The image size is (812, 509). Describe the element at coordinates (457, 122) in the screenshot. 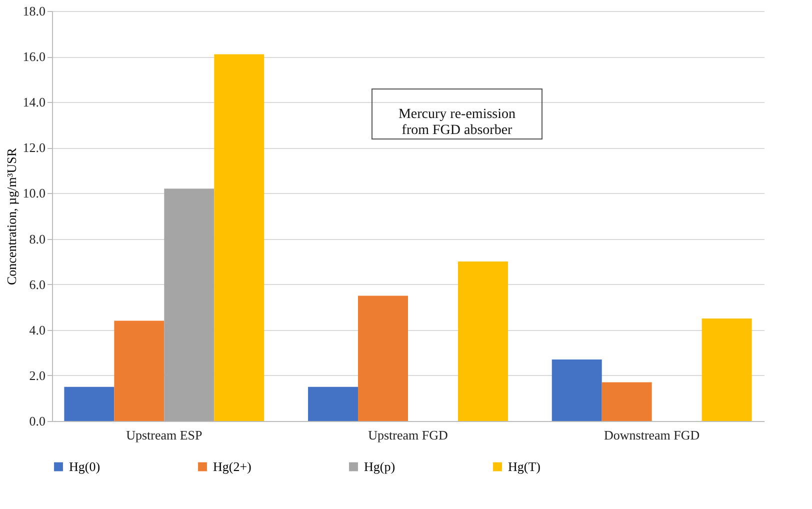

I see `annotation: Mercury re-emission from FGD absorber` at that location.